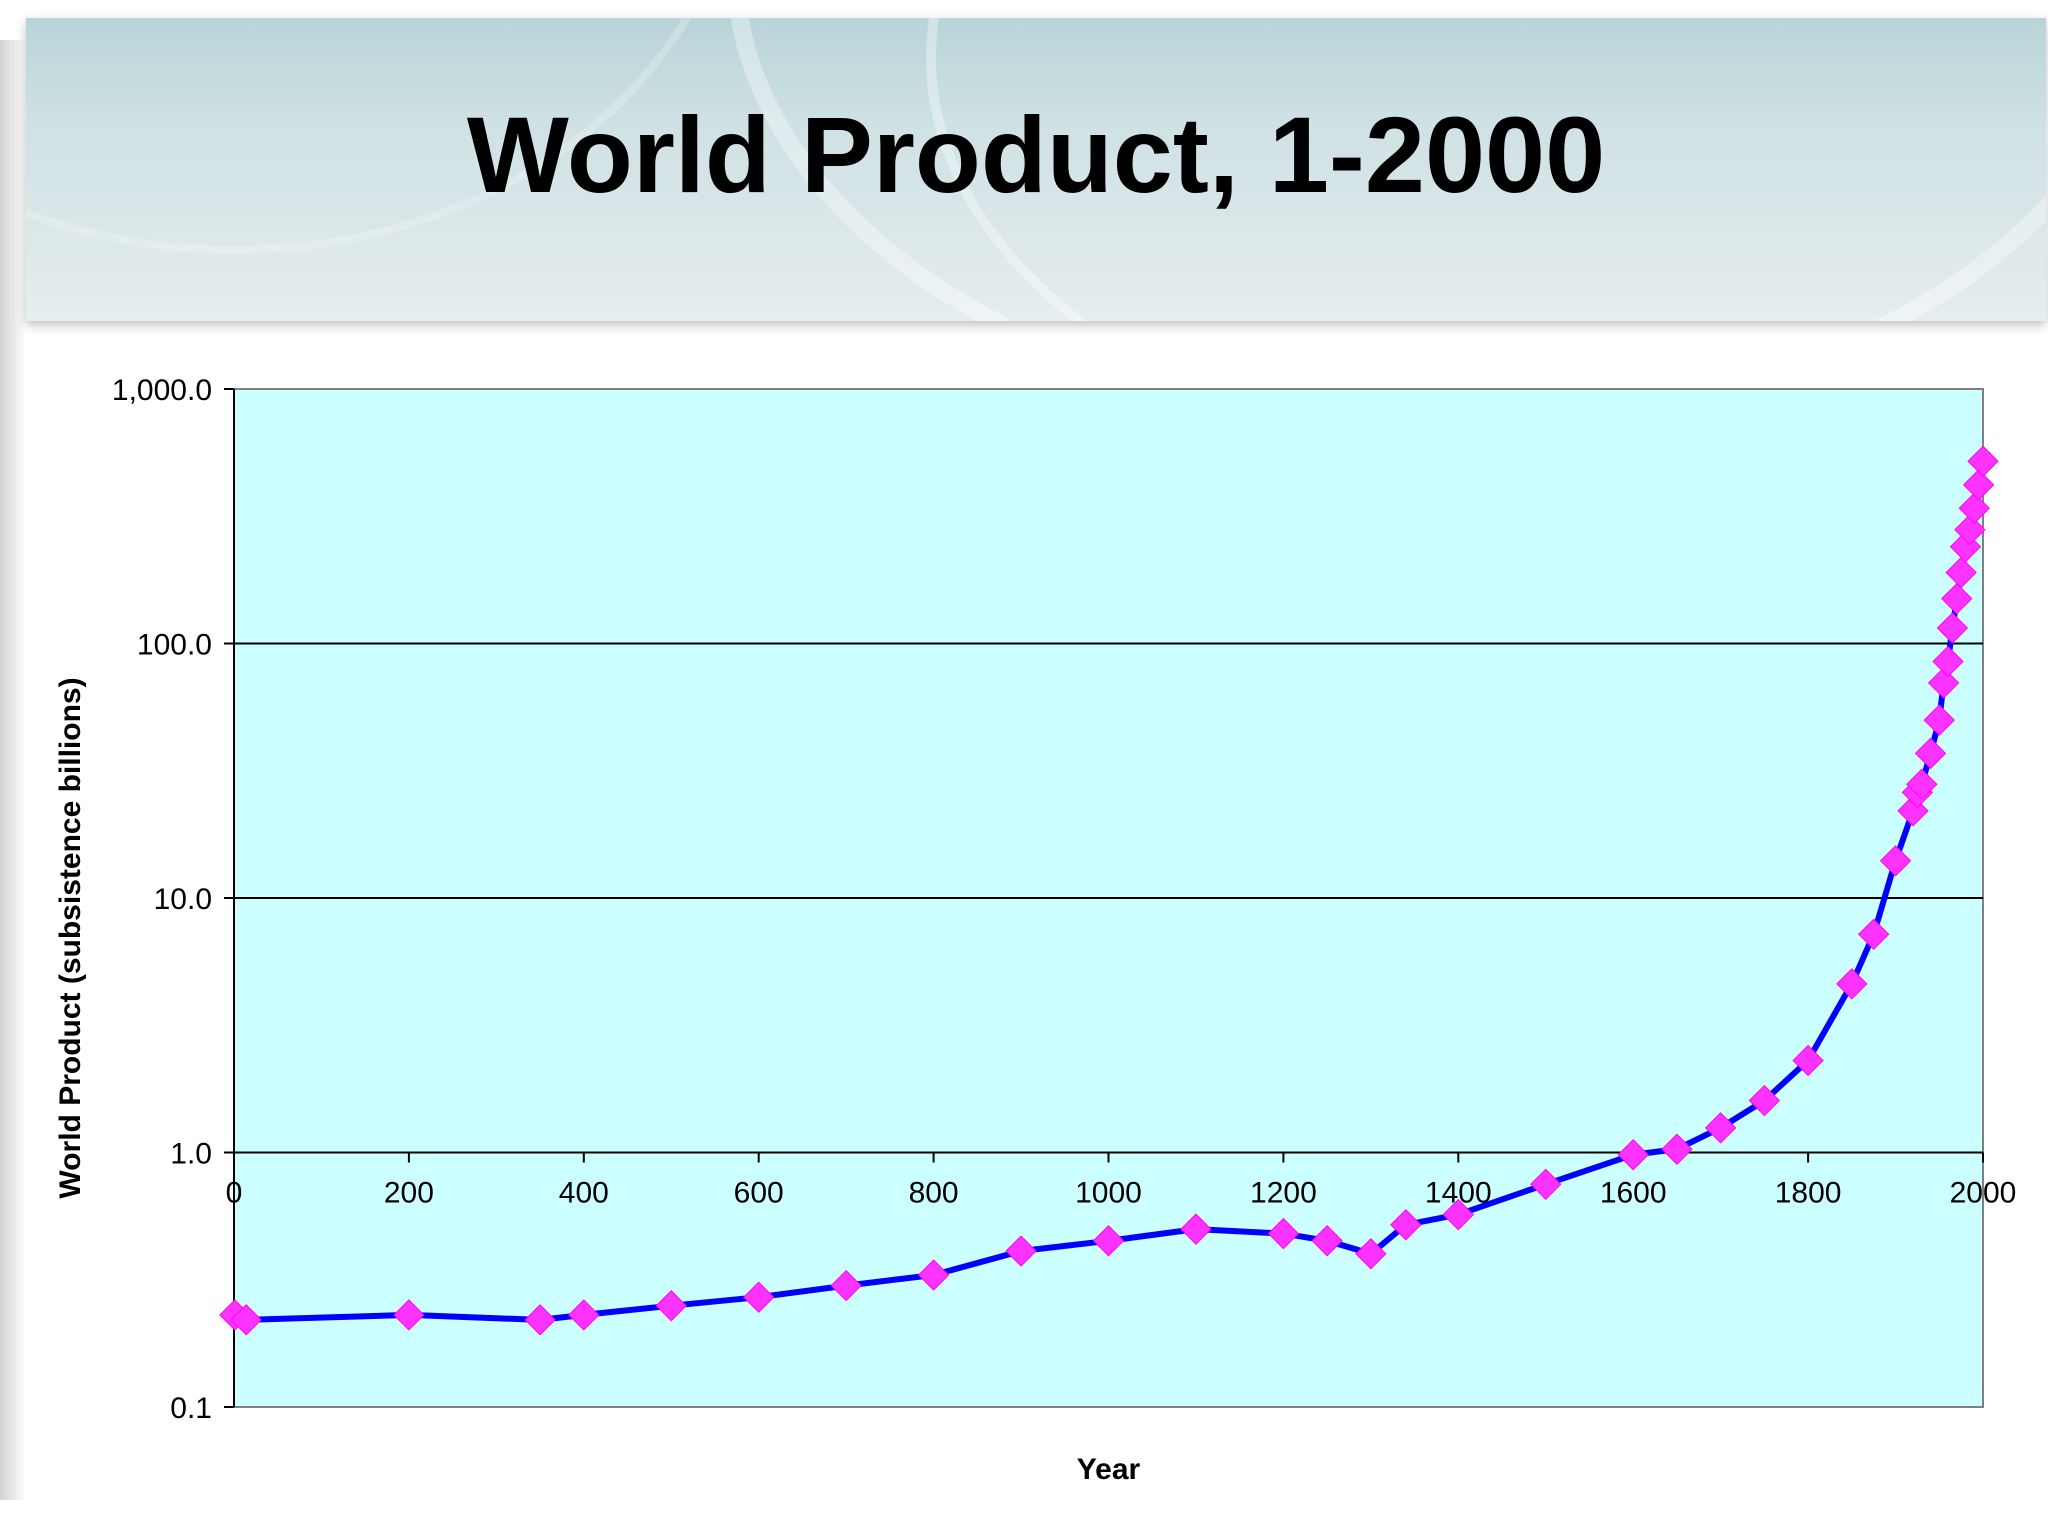 The width and height of the screenshot is (2048, 1536). Describe the element at coordinates (584, 1193) in the screenshot. I see `x-tick-label: 400` at that location.